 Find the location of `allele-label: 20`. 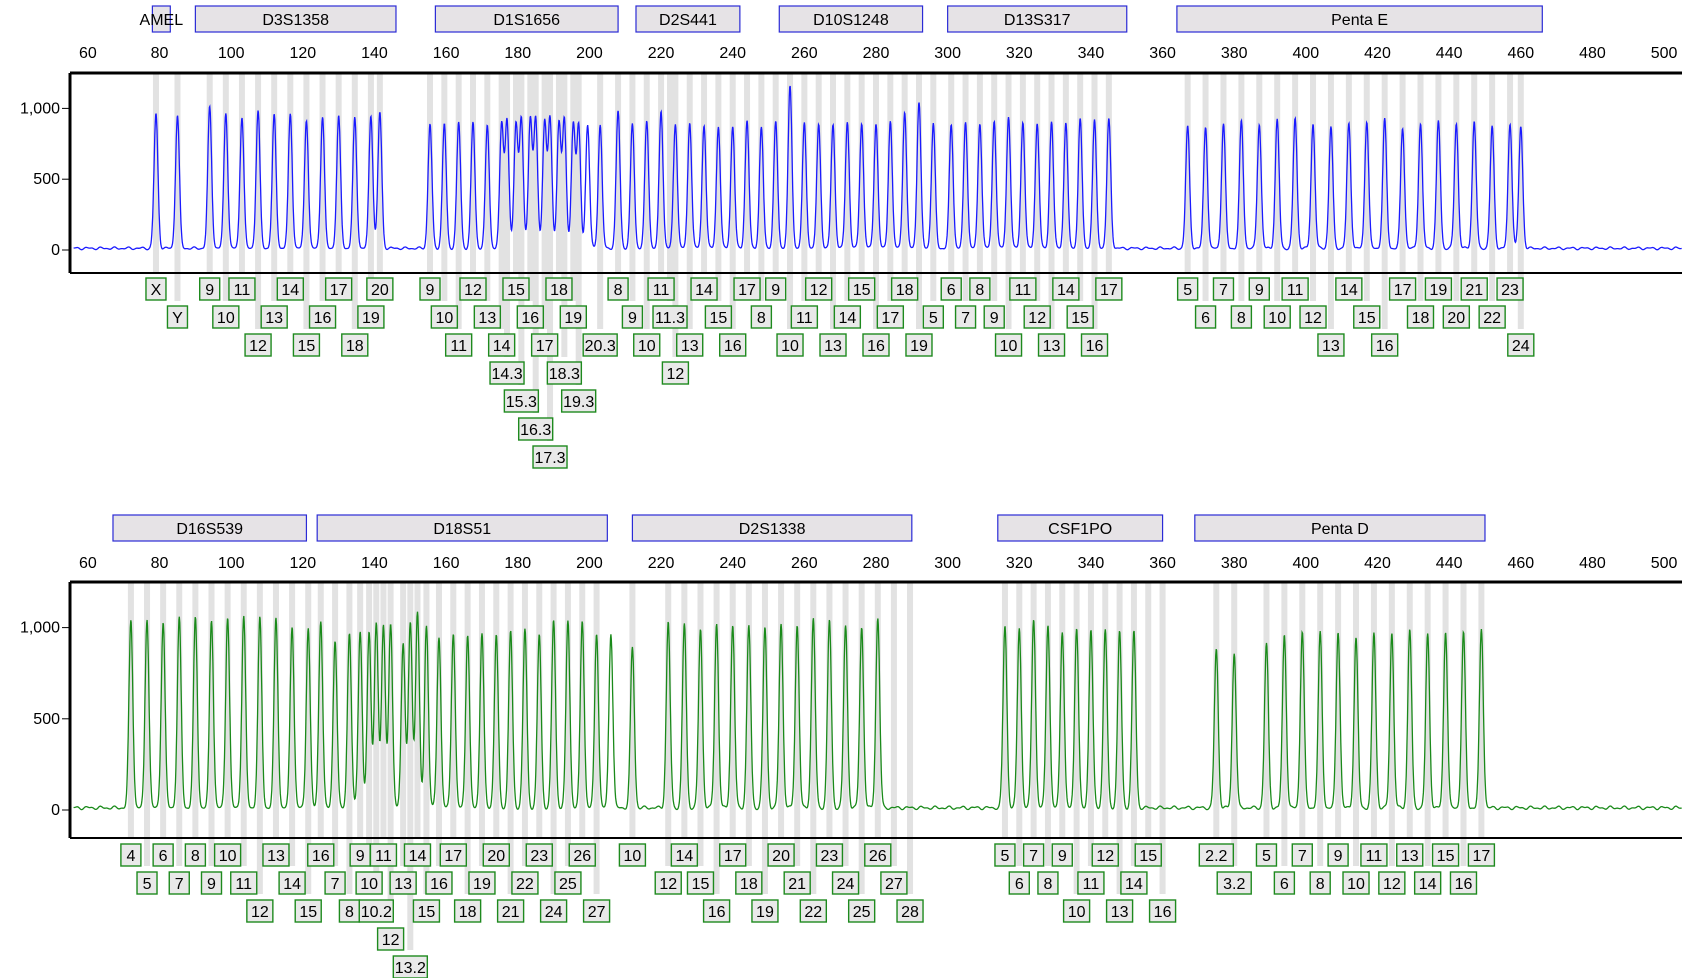

allele-label: 20 is located at coordinates (1456, 318).